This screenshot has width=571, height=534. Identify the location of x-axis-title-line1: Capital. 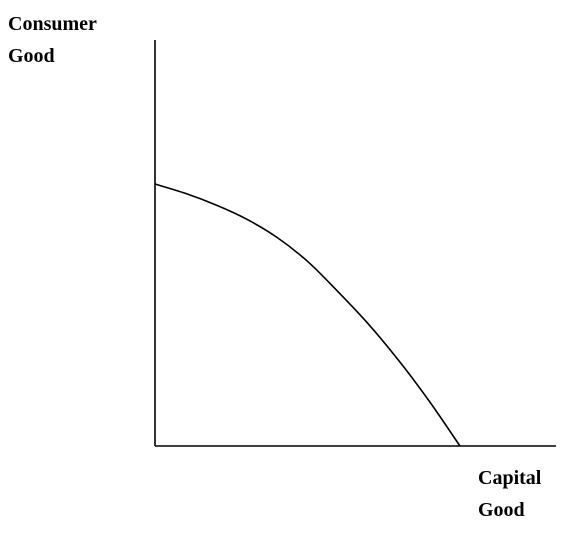
(510, 478).